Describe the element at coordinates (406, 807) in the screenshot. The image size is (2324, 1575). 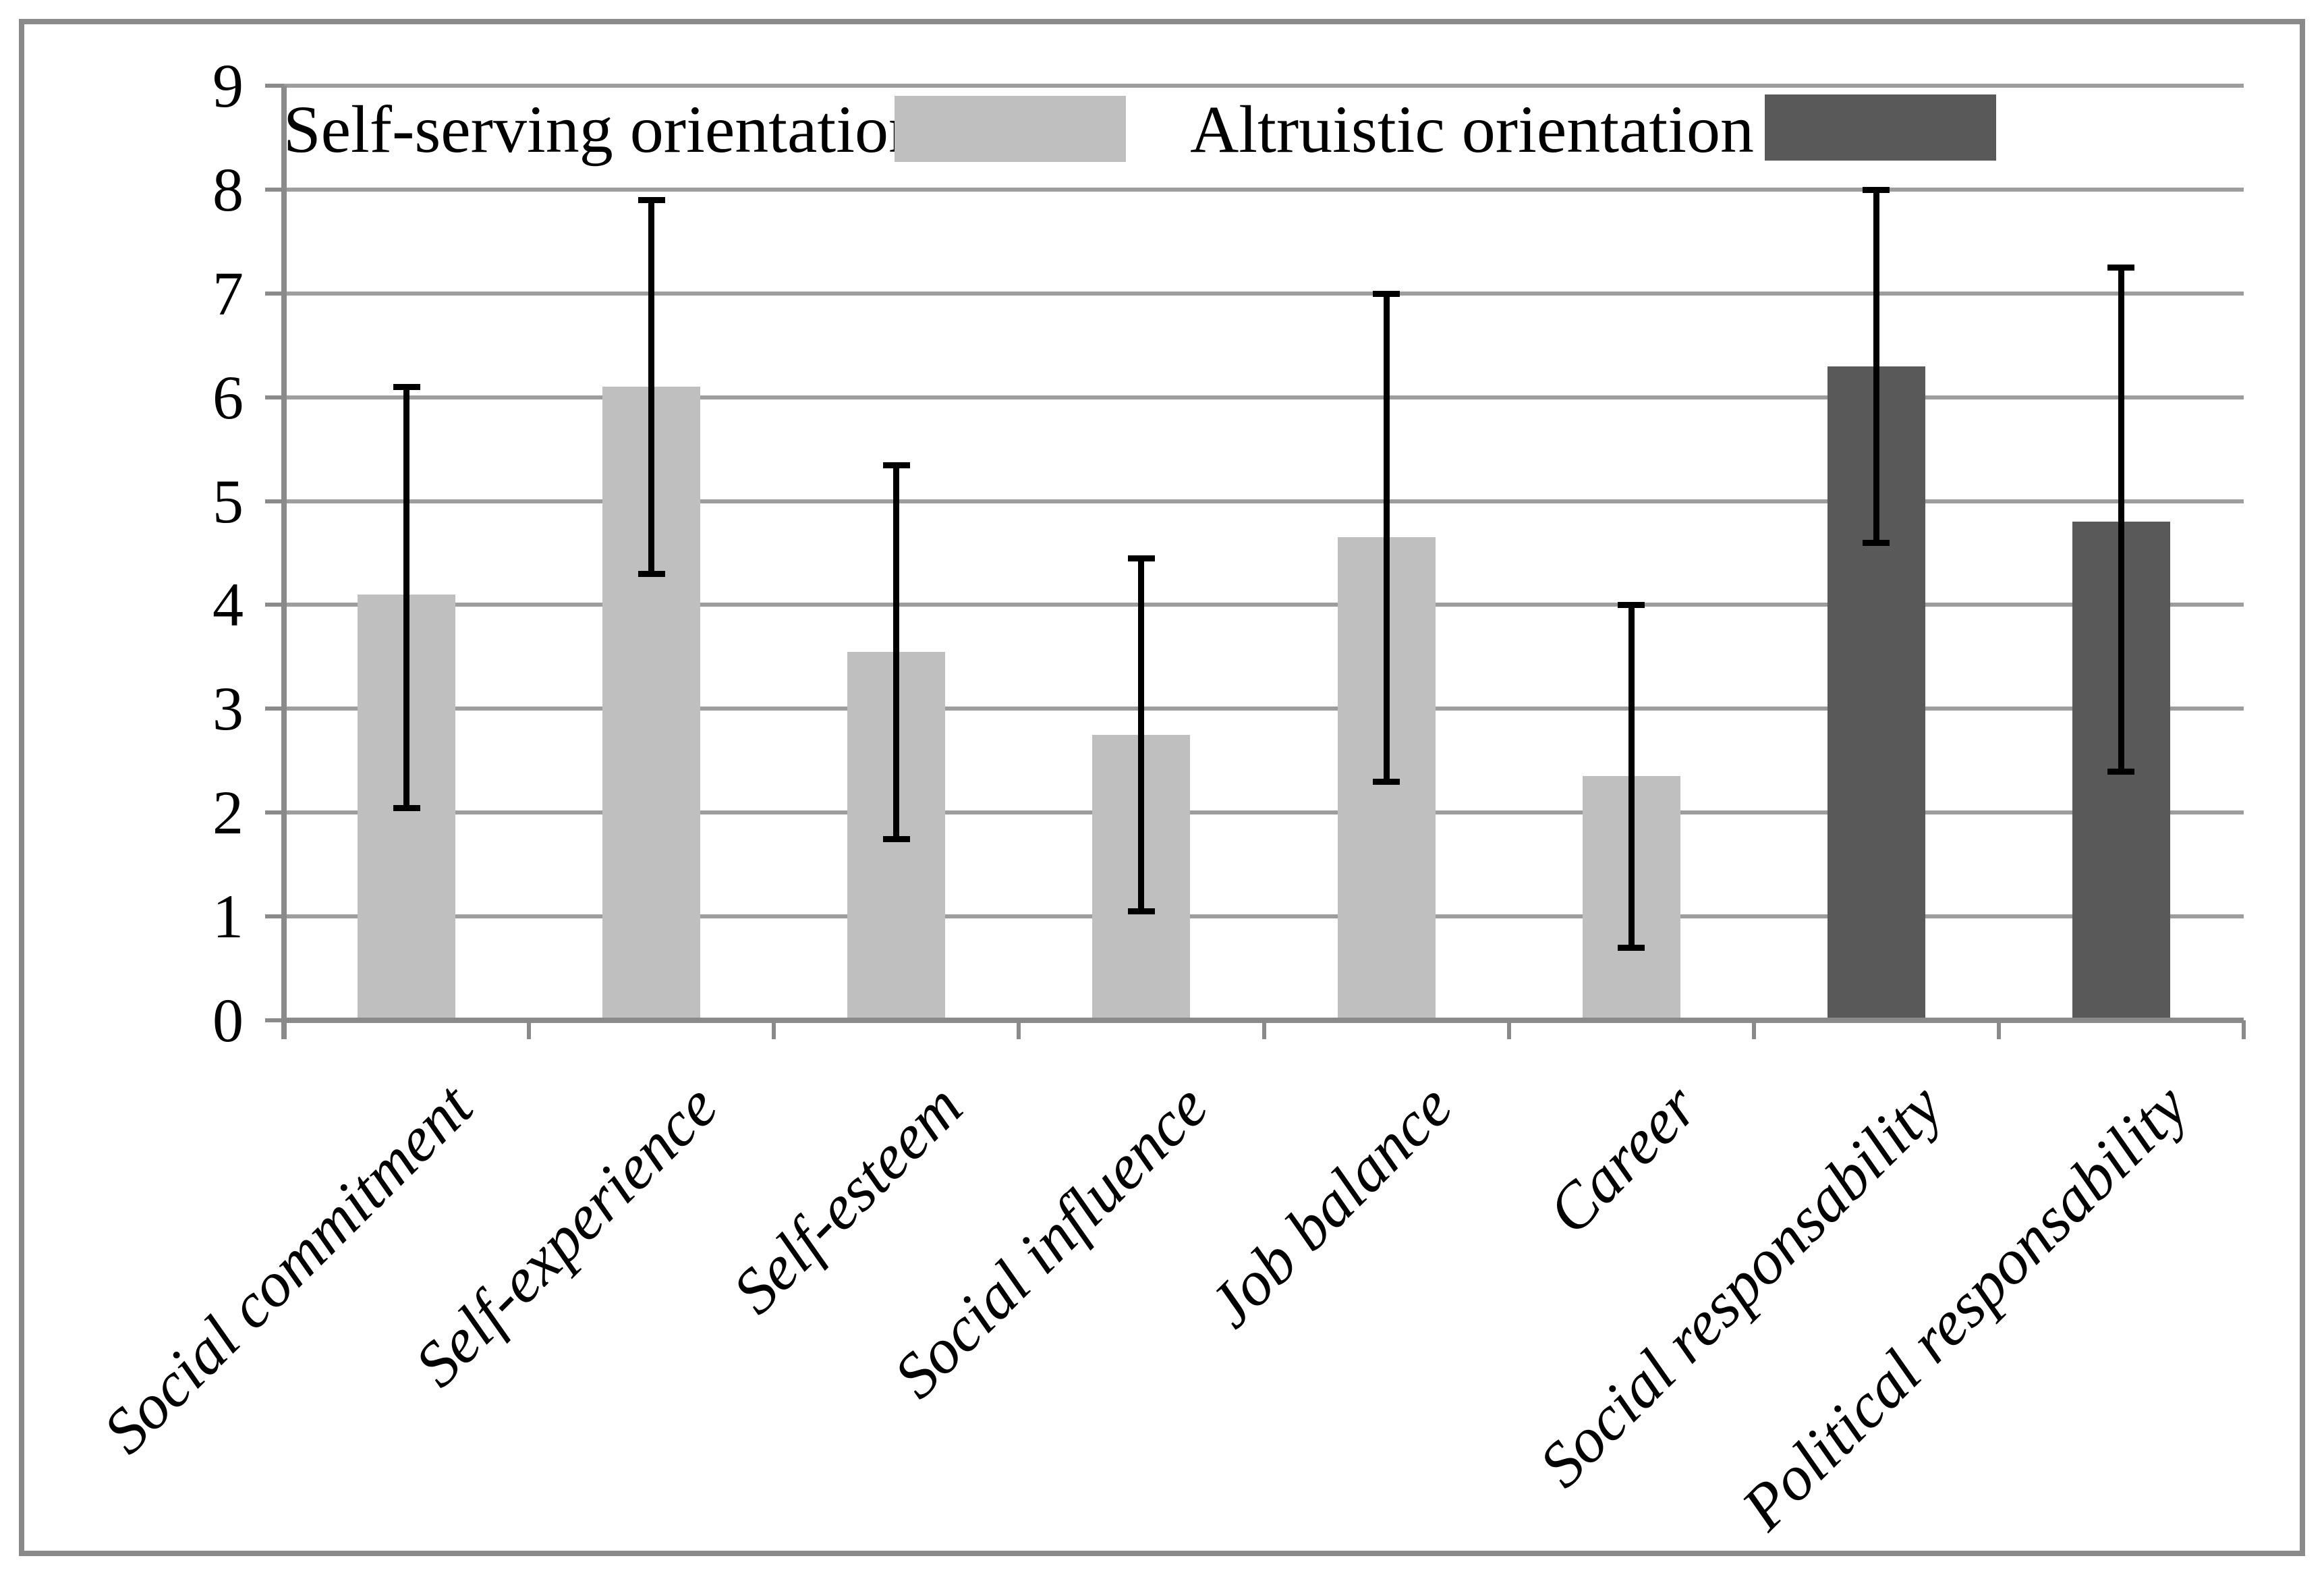
I see `error-bar-bottom-cap-social-commitment` at that location.